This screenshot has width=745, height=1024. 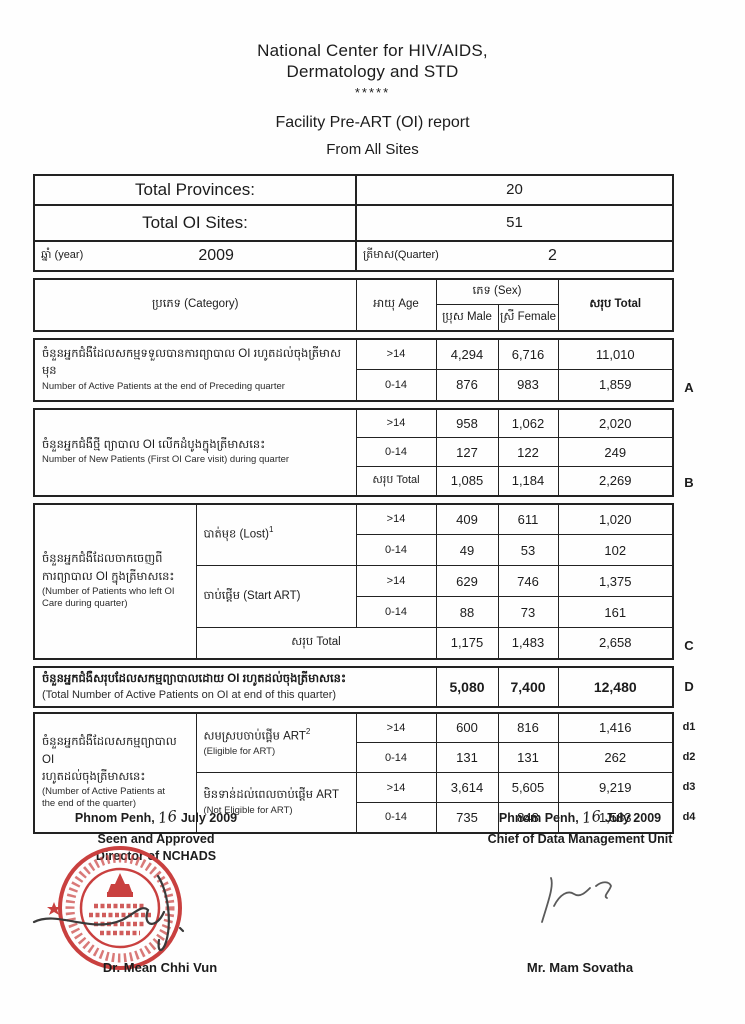 What do you see at coordinates (576, 900) in the screenshot?
I see `signature-right-scribble` at bounding box center [576, 900].